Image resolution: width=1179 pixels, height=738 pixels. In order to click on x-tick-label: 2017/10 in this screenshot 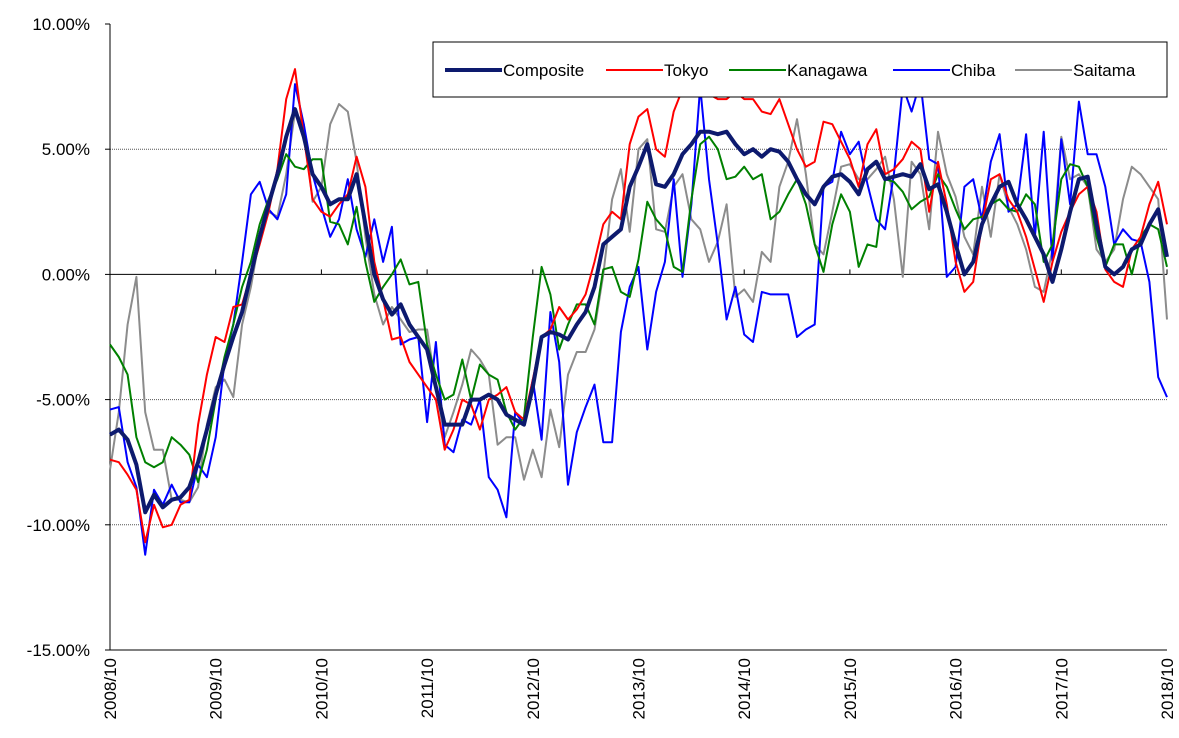, I will do `click(1061, 688)`.